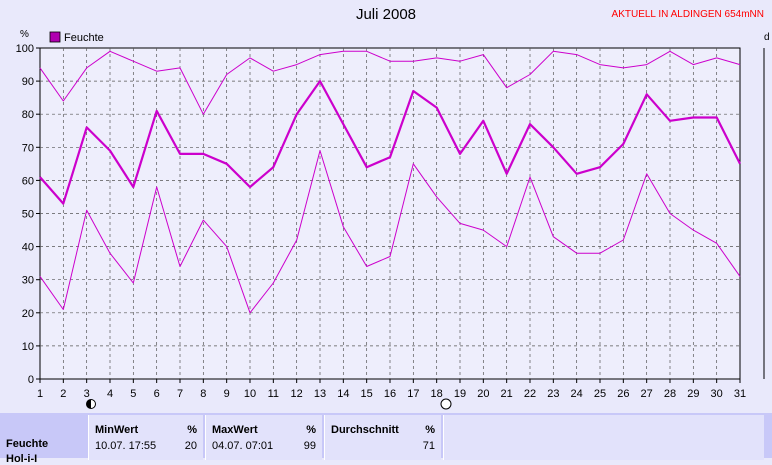  I want to click on avg-unit: %, so click(430, 430).